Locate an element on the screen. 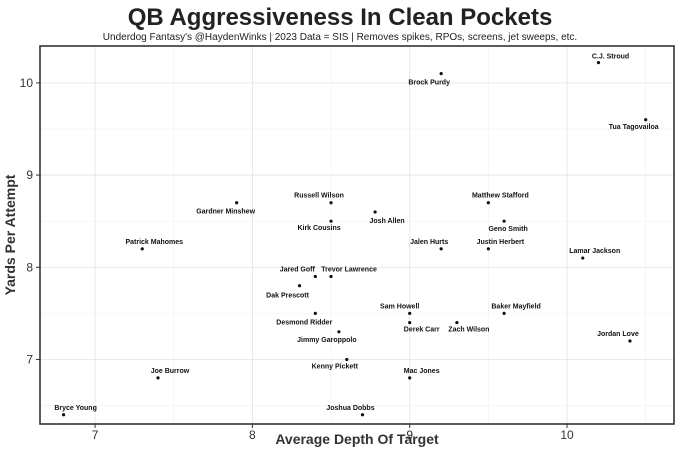  y-tick-label: 8 is located at coordinates (29, 267).